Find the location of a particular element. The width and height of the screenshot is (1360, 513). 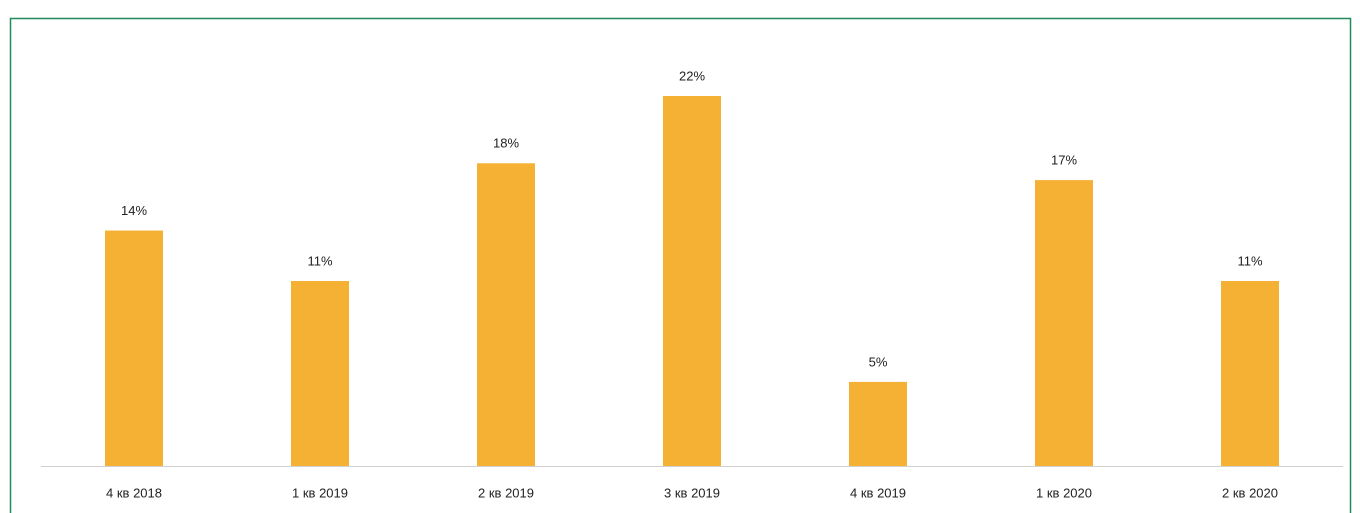

x-tick-label: 2 кв 2020 is located at coordinates (1250, 492).